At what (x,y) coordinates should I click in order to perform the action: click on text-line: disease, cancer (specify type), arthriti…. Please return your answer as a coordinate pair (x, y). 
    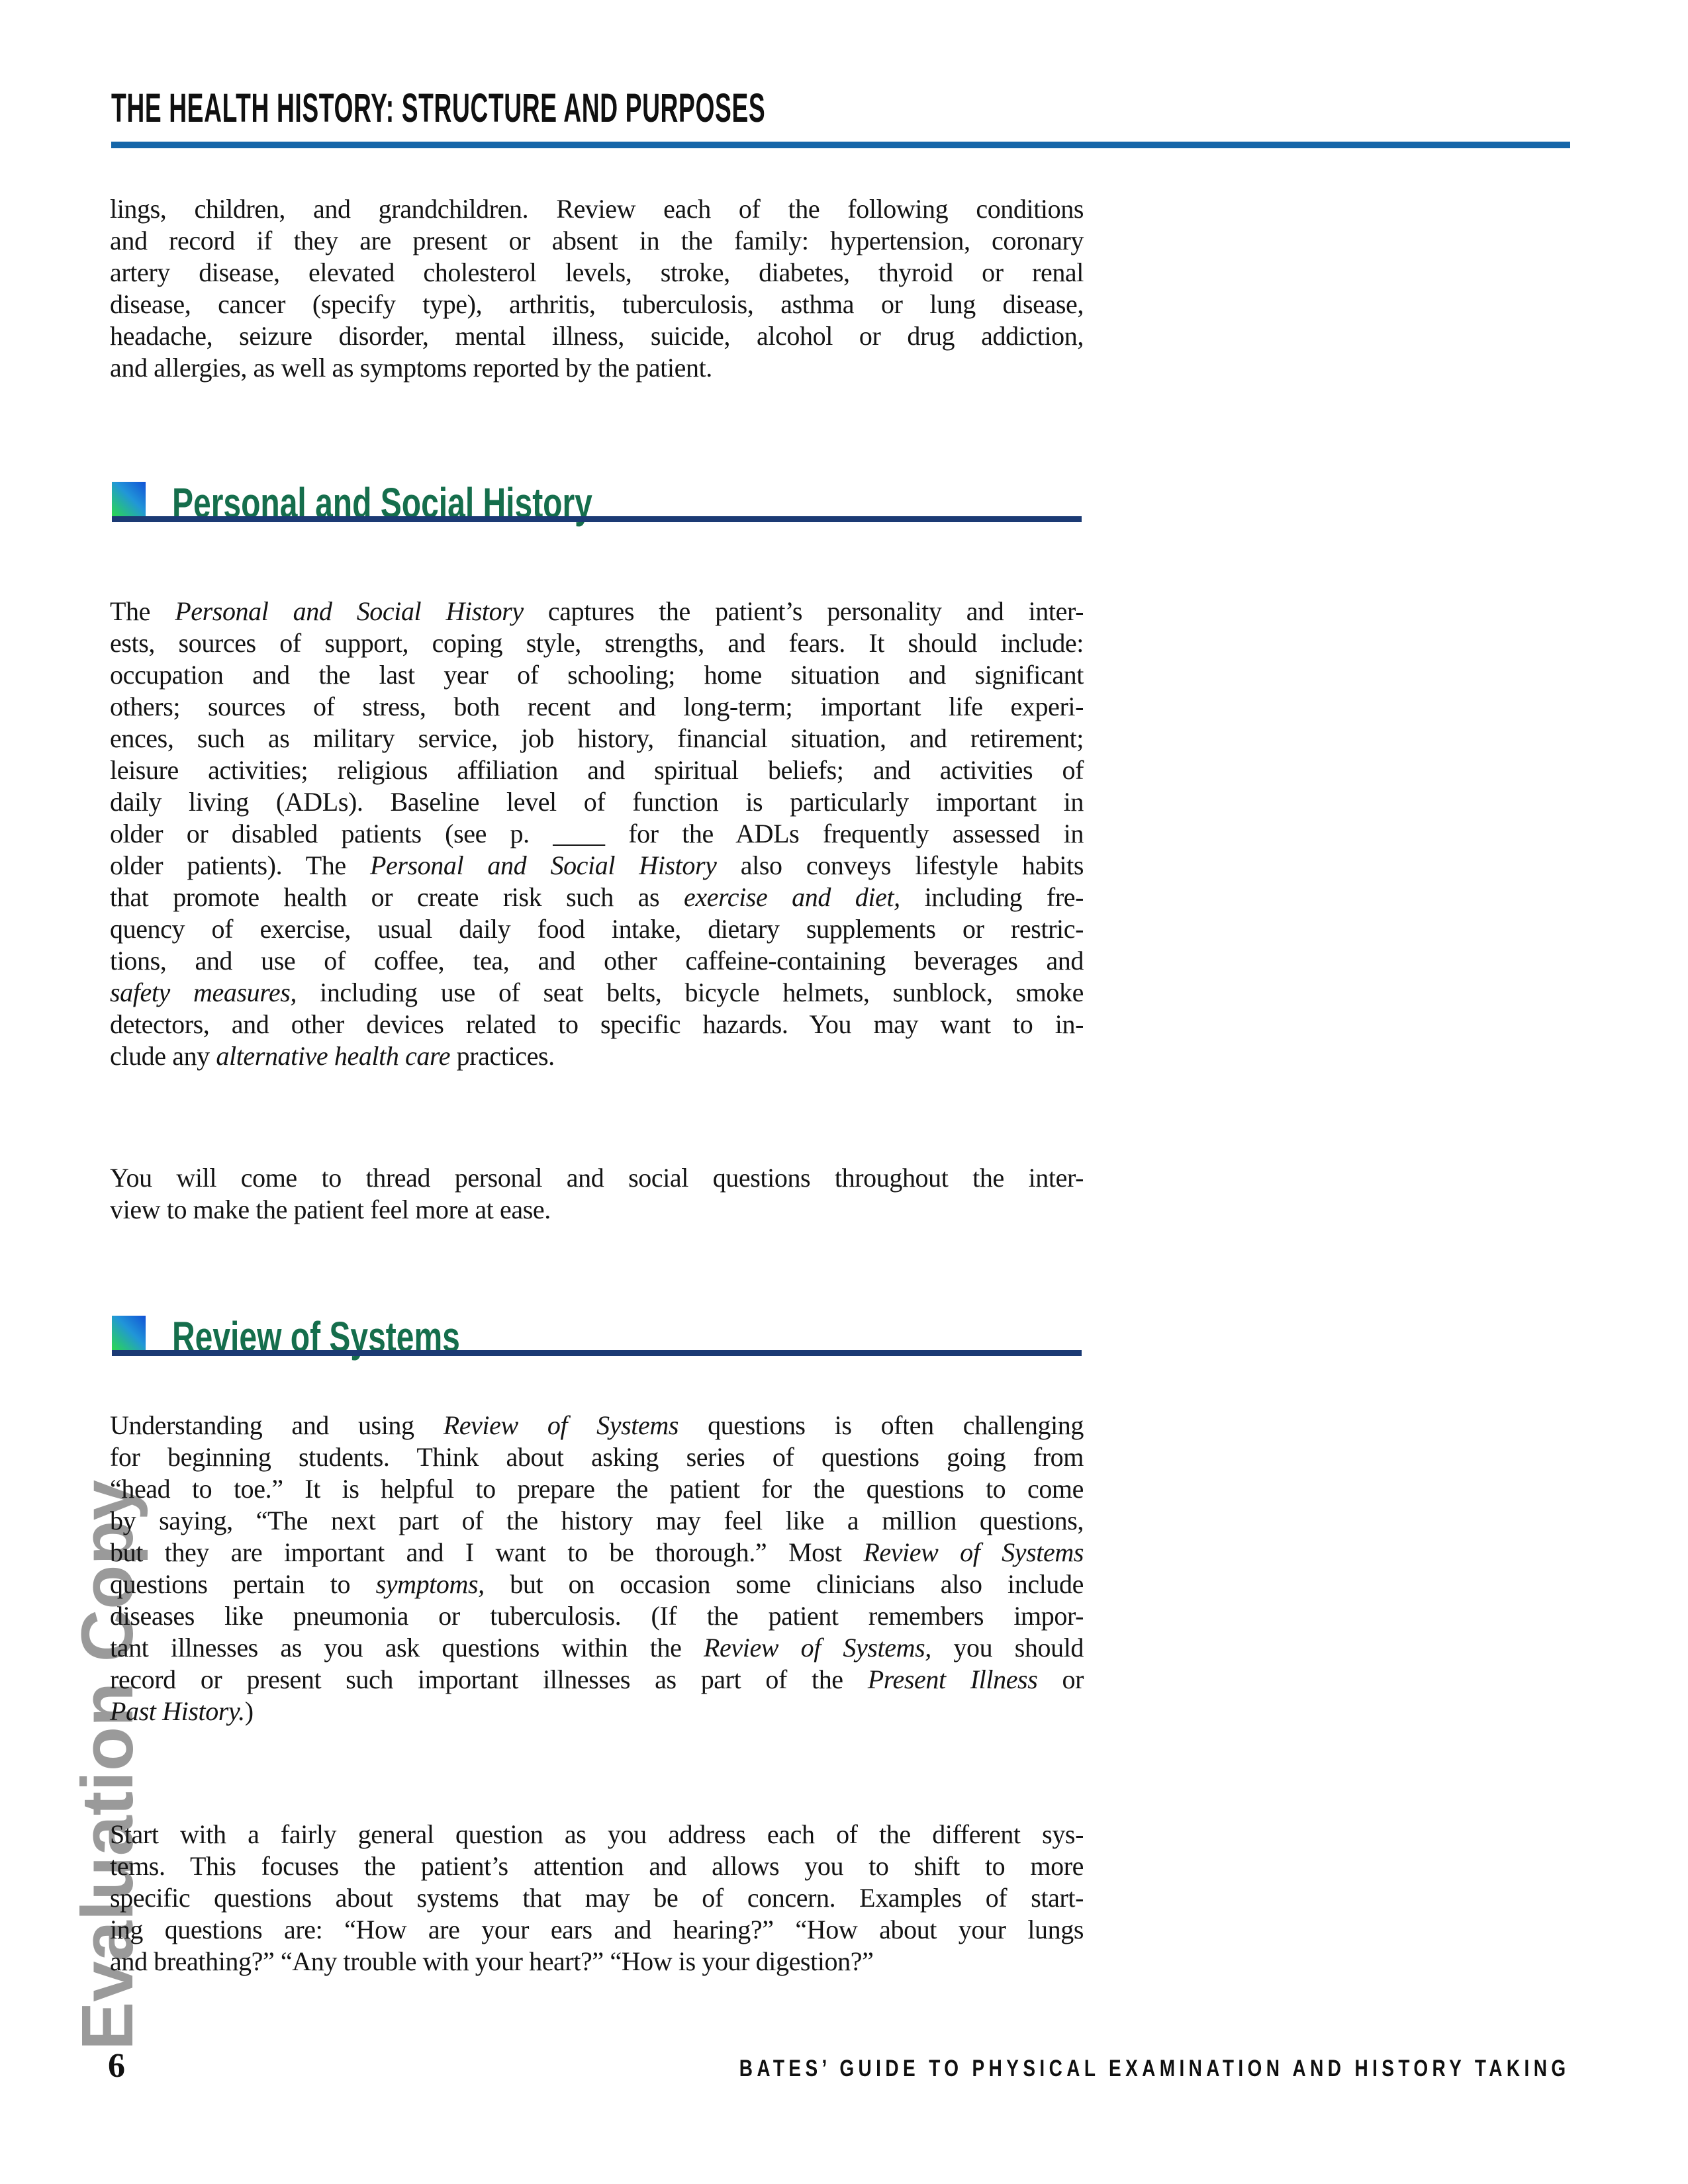
    Looking at the image, I should click on (597, 304).